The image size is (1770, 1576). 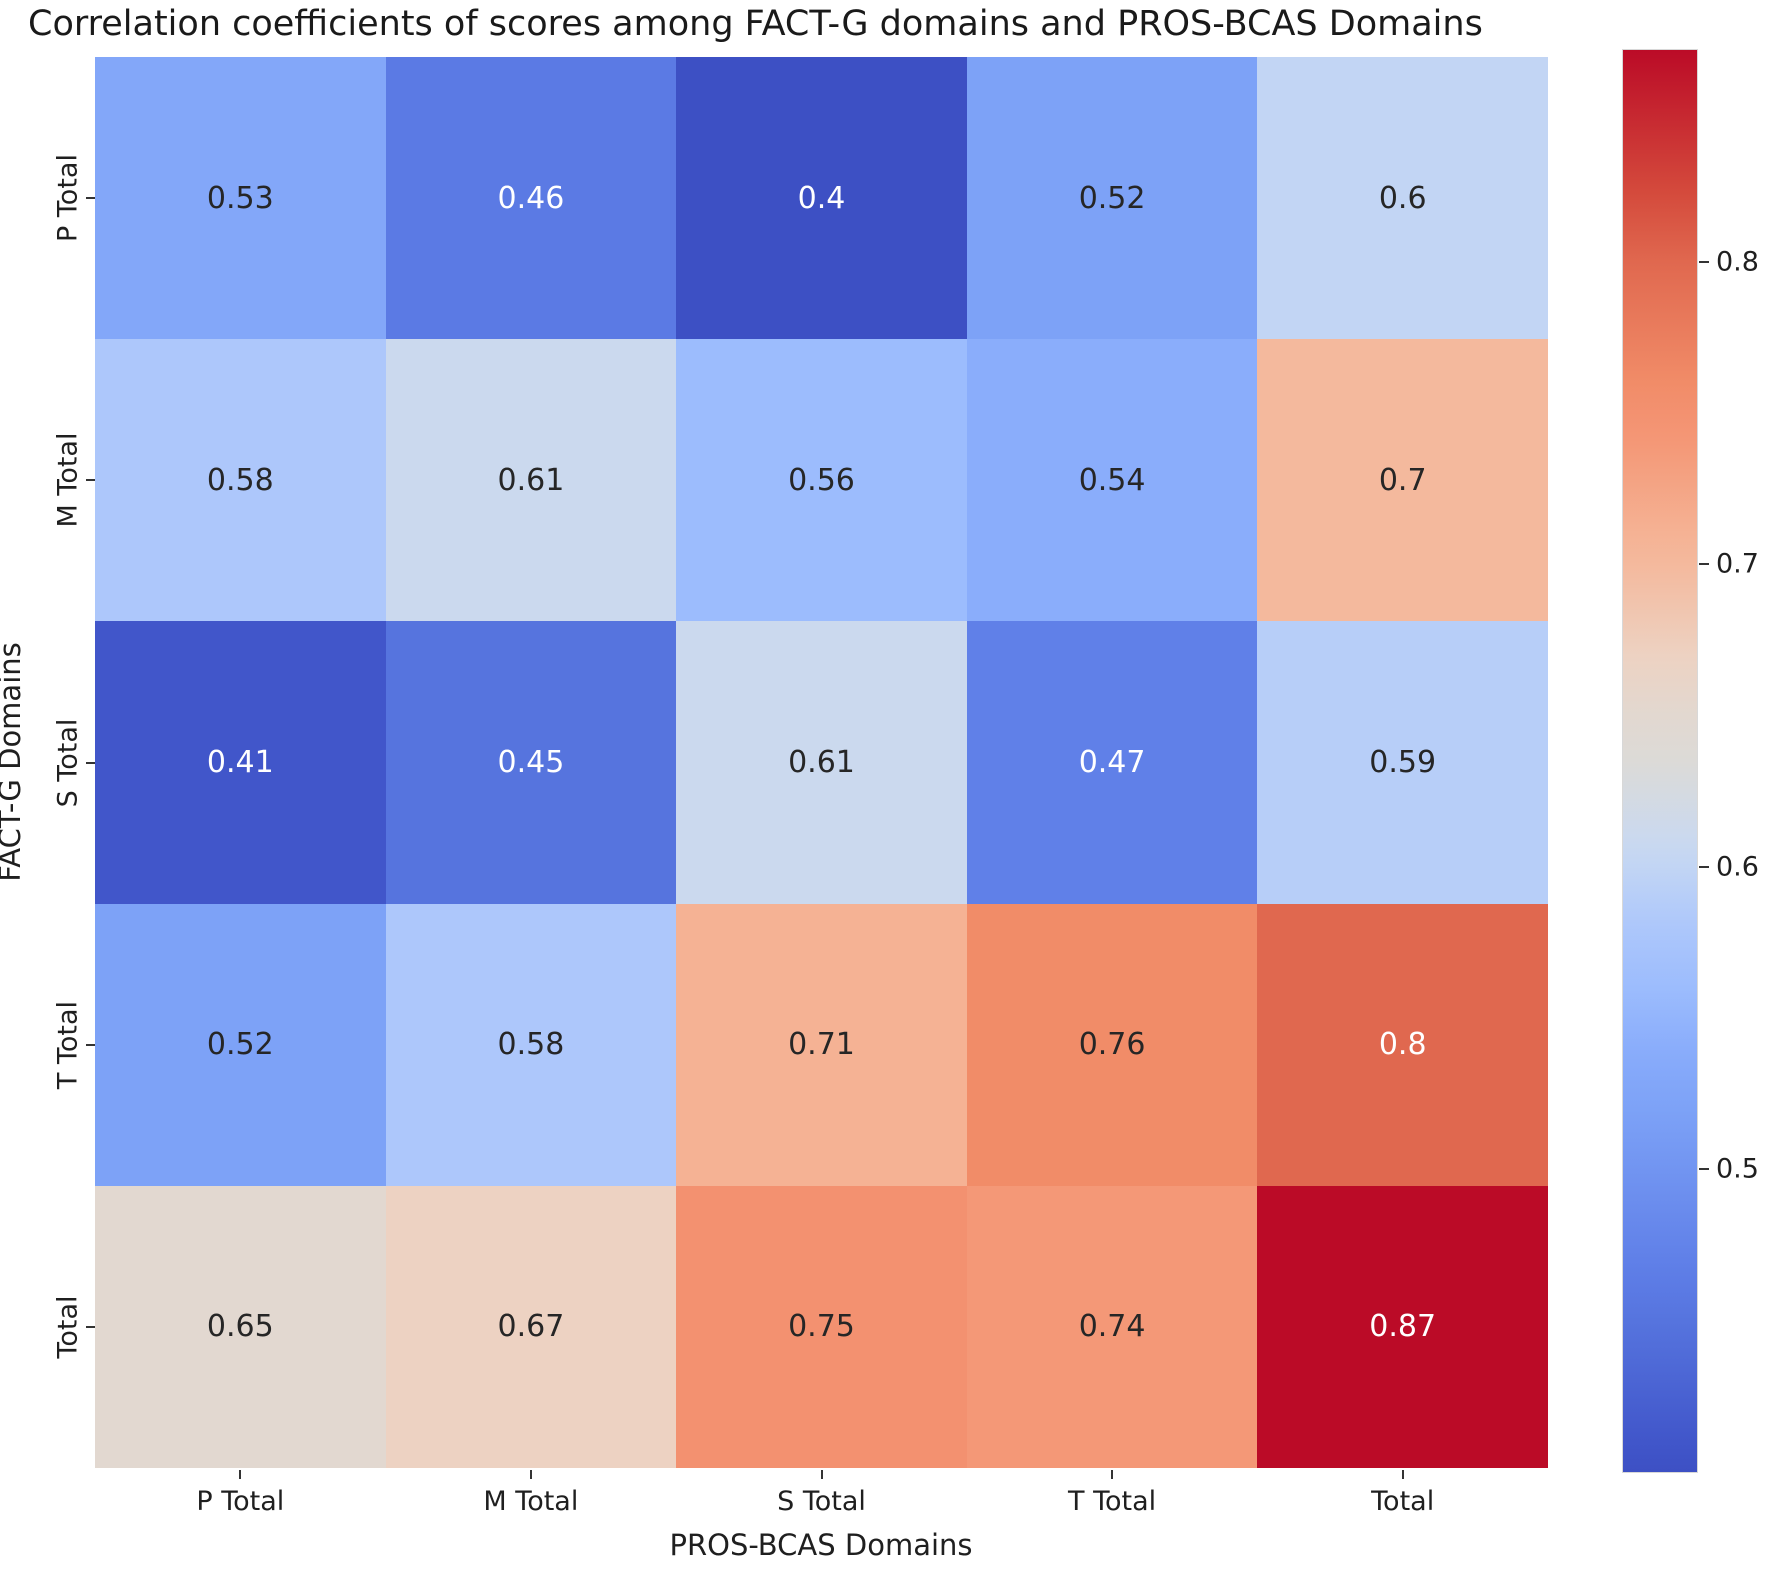 What do you see at coordinates (1660, 761) in the screenshot?
I see `colorbar` at bounding box center [1660, 761].